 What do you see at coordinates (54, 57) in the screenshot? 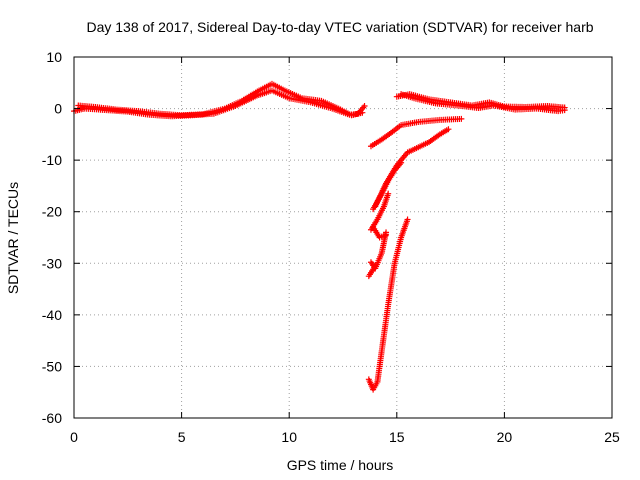
I see `y-tick-label: 10` at bounding box center [54, 57].